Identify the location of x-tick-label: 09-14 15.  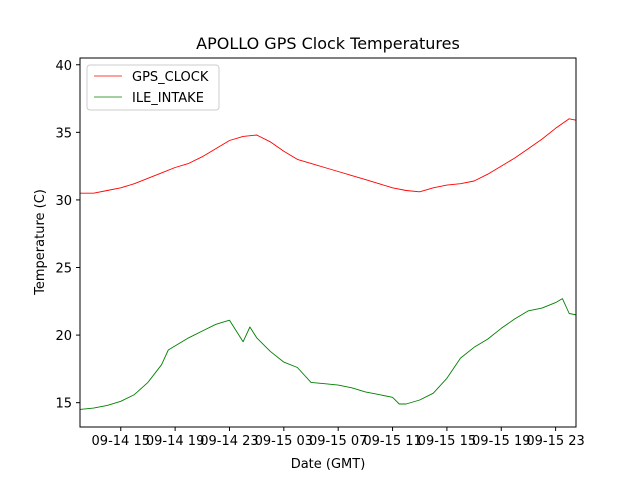
(121, 441).